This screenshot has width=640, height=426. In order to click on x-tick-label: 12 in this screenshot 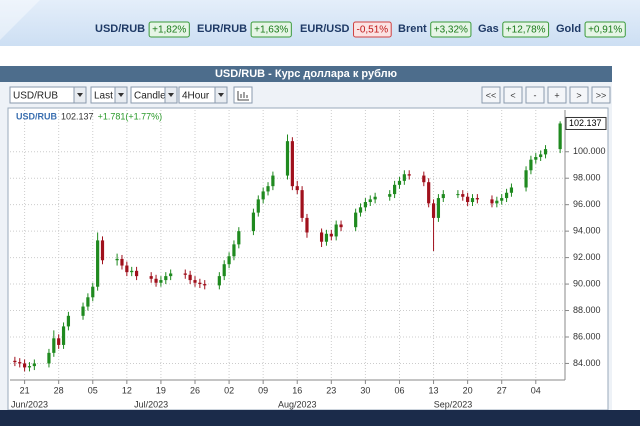, I will do `click(127, 390)`.